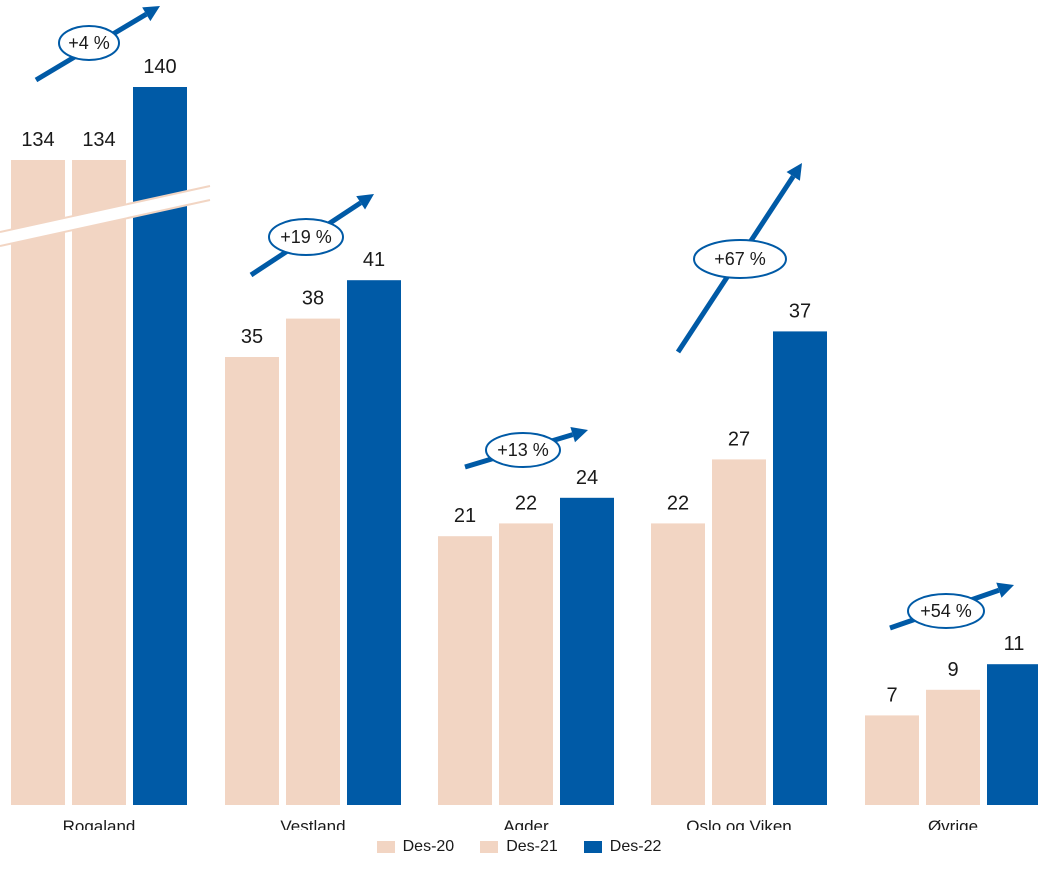  Describe the element at coordinates (532, 846) in the screenshot. I see `legend-label: Des-21` at that location.